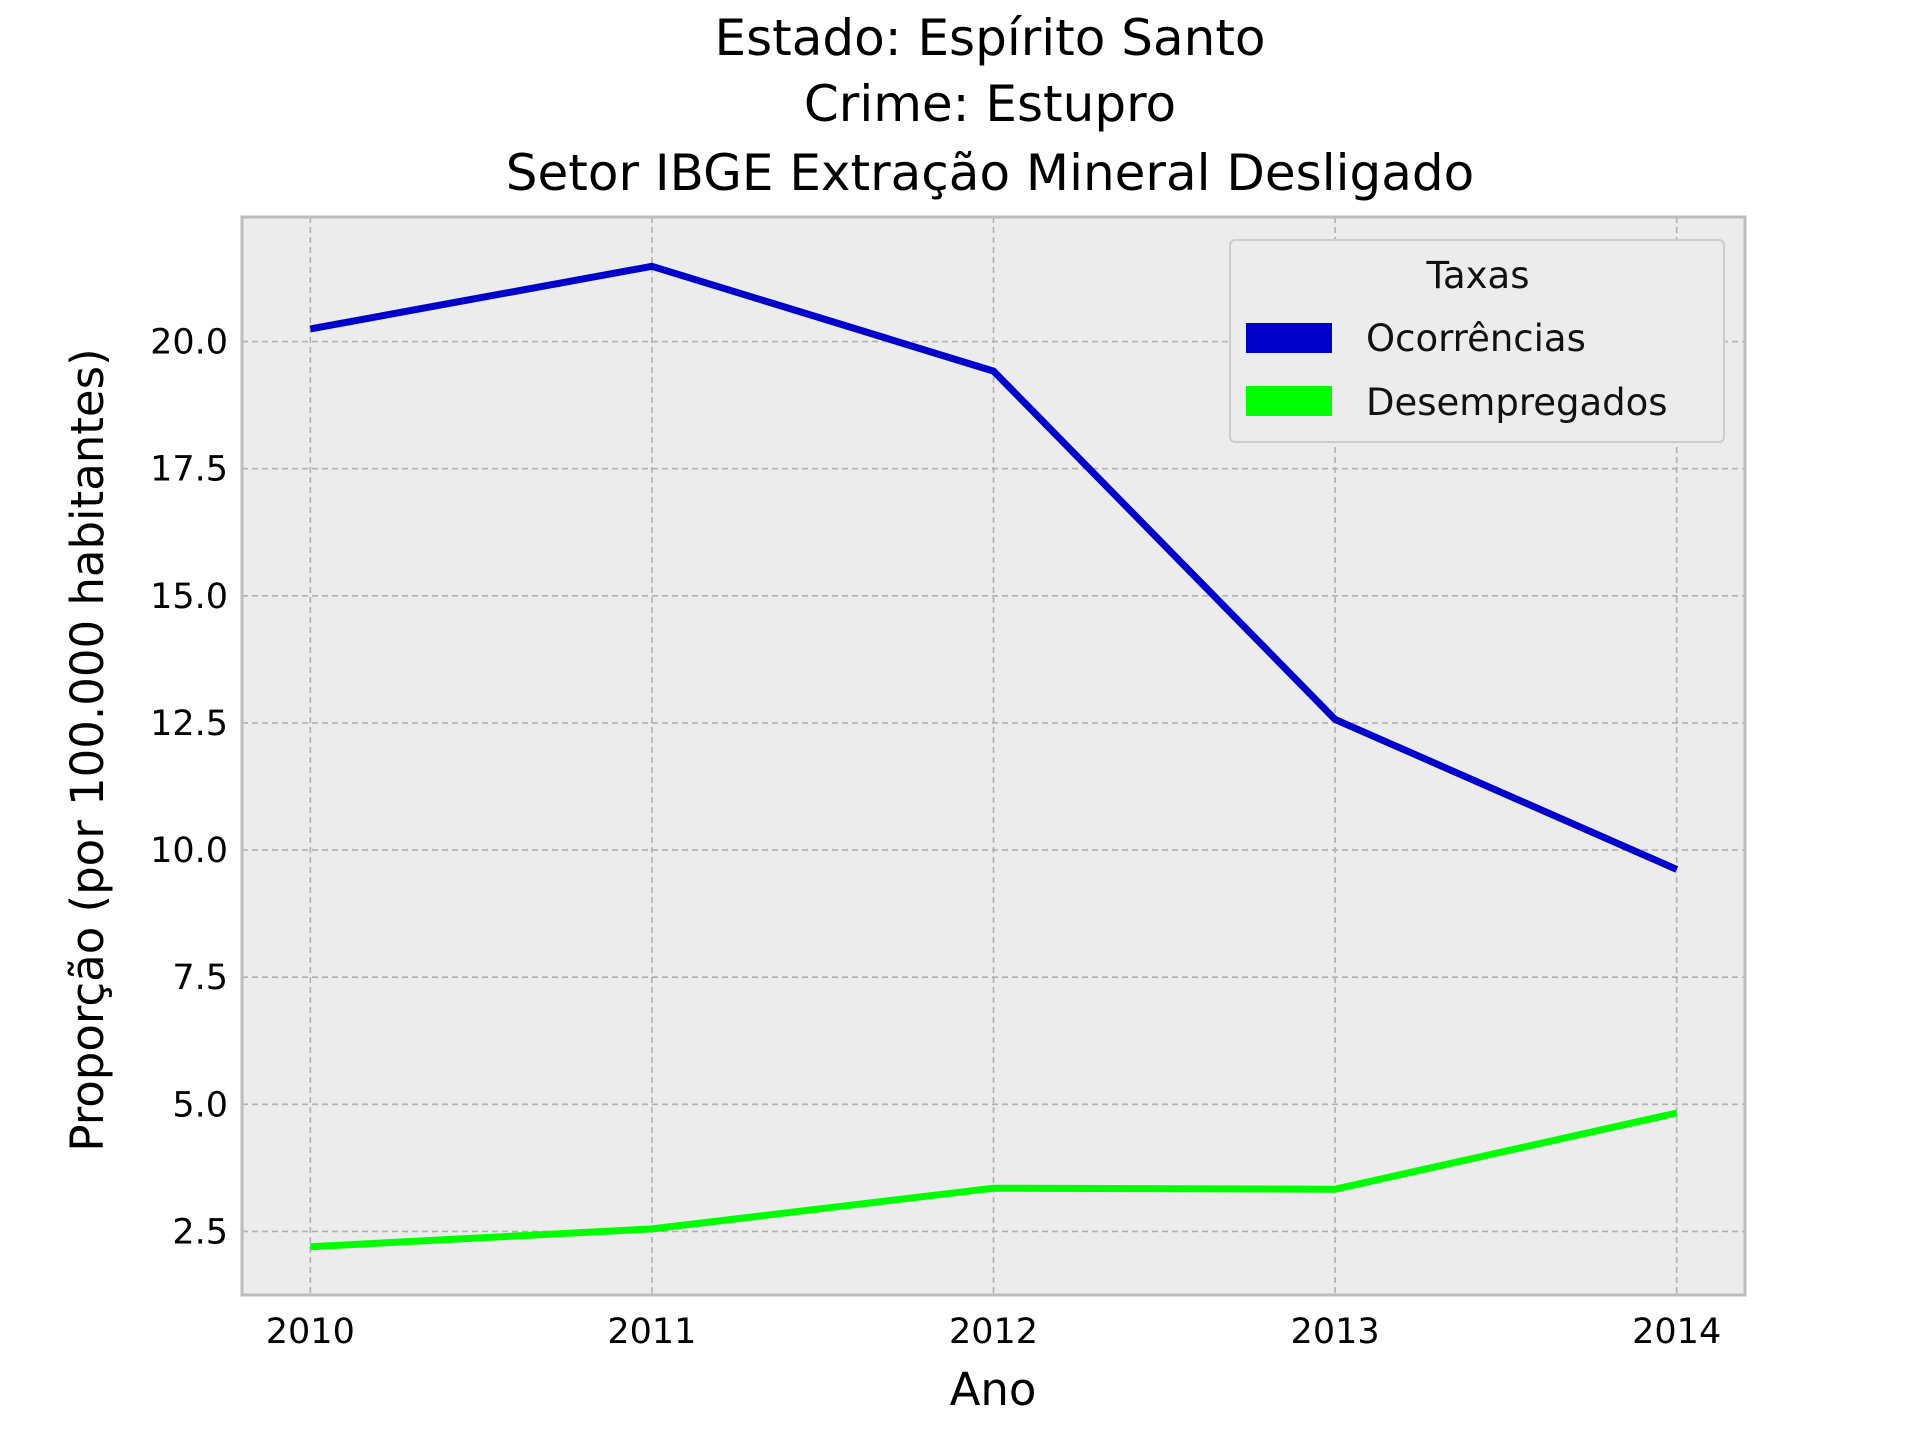  Describe the element at coordinates (189, 343) in the screenshot. I see `y-tick-label: 20.0` at that location.